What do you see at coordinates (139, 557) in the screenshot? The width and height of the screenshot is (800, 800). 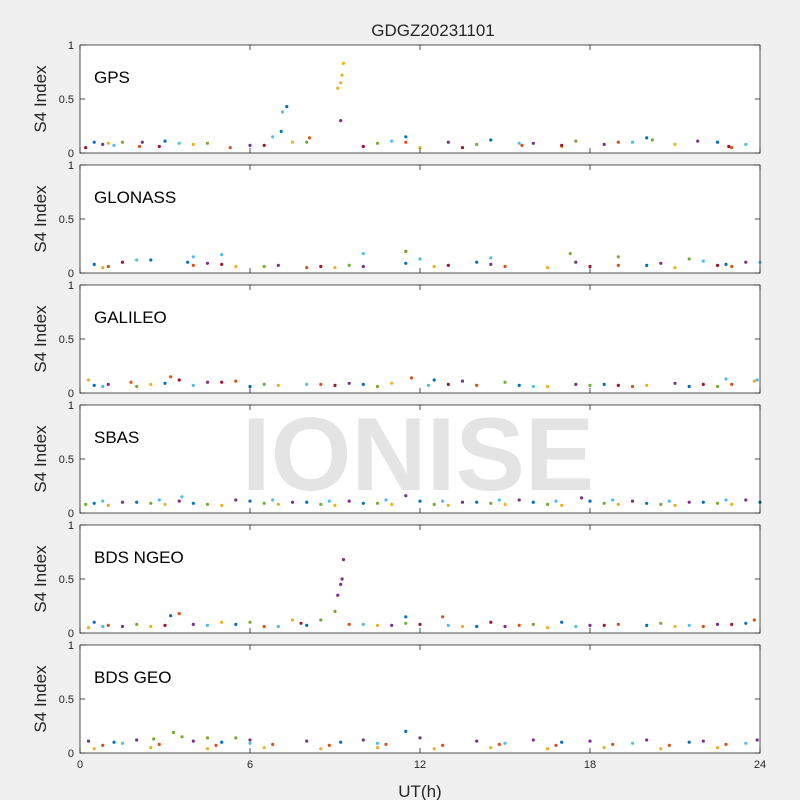 I see `panel-label: BDS NGEO` at bounding box center [139, 557].